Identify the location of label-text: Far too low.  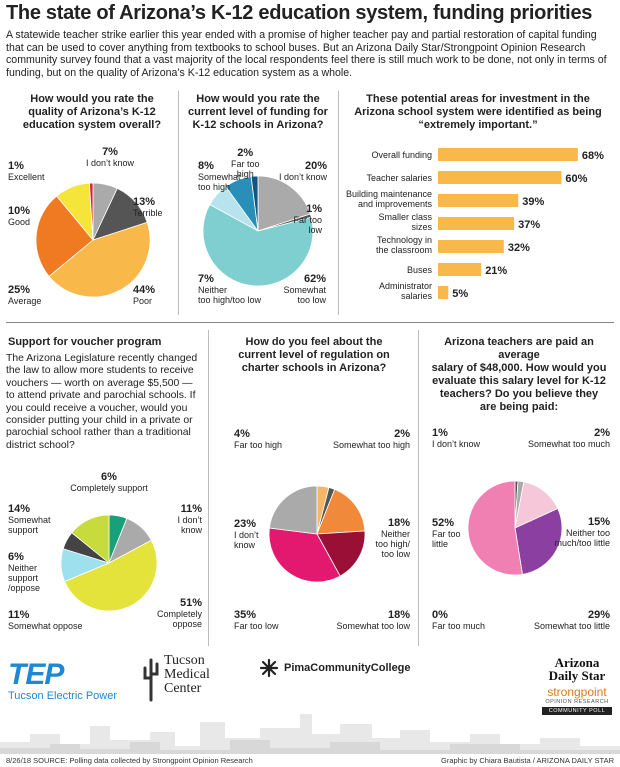
(256, 626).